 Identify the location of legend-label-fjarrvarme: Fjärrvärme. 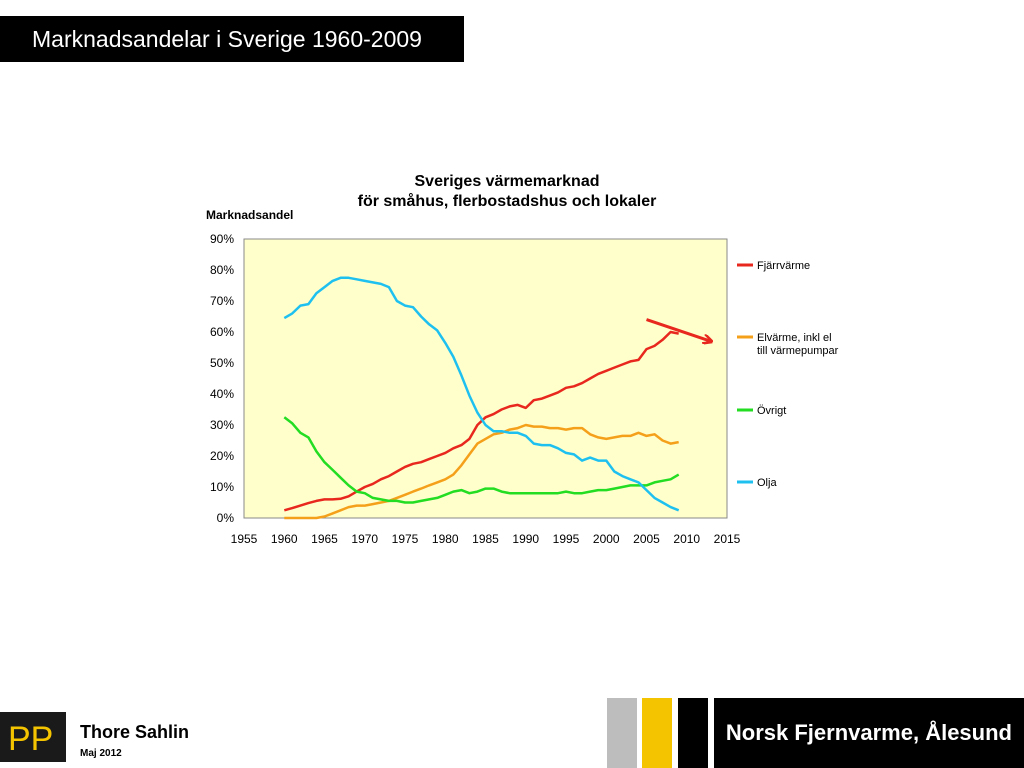
(783, 266).